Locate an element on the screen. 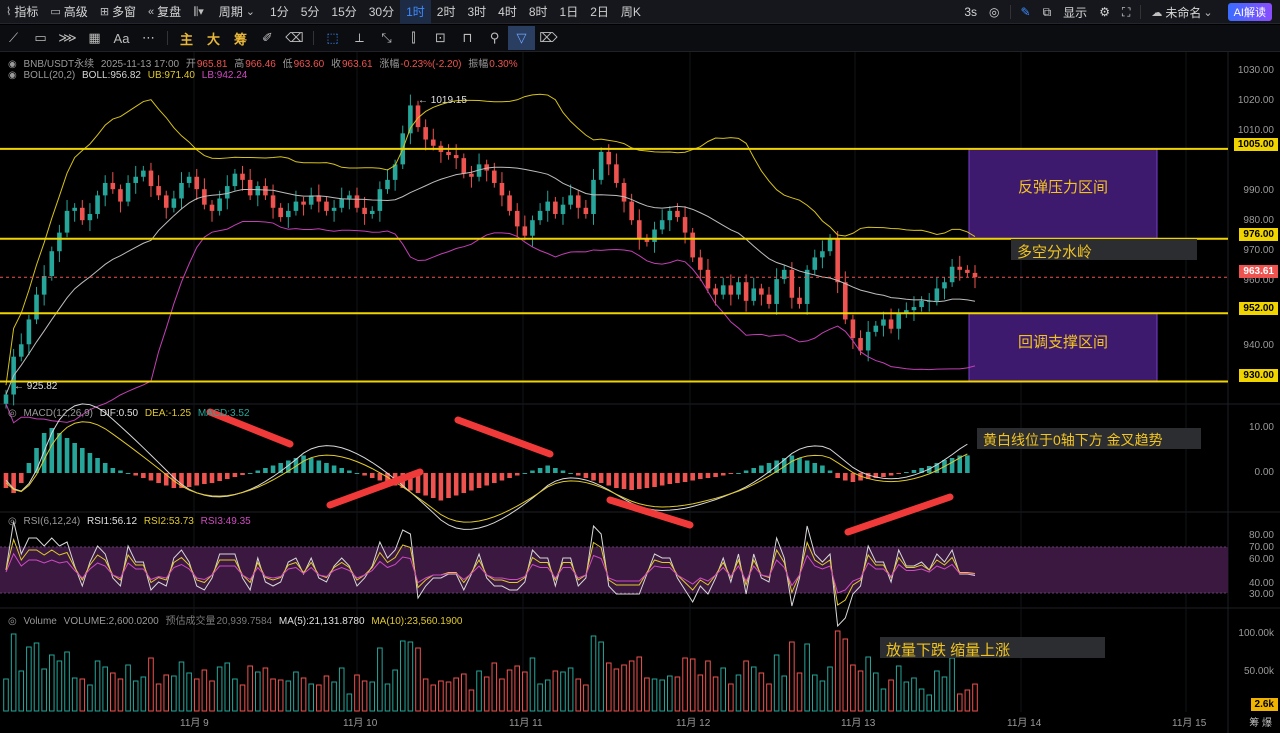  dif-line is located at coordinates (486, 466).